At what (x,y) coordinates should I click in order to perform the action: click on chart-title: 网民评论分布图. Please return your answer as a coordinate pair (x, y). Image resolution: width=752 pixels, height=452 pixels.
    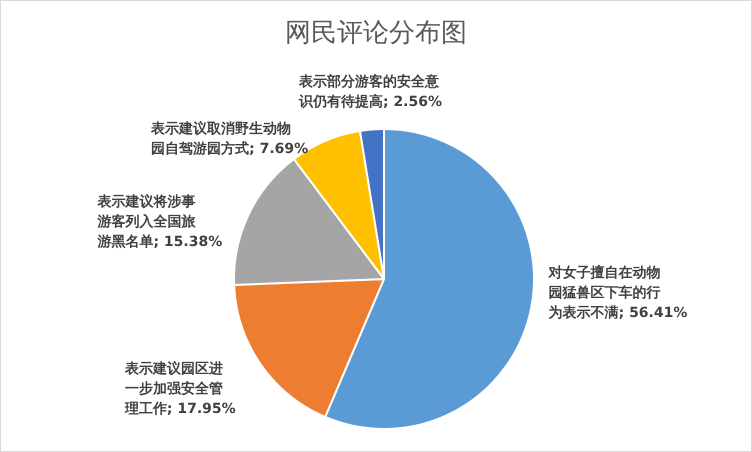
    Looking at the image, I should click on (376, 33).